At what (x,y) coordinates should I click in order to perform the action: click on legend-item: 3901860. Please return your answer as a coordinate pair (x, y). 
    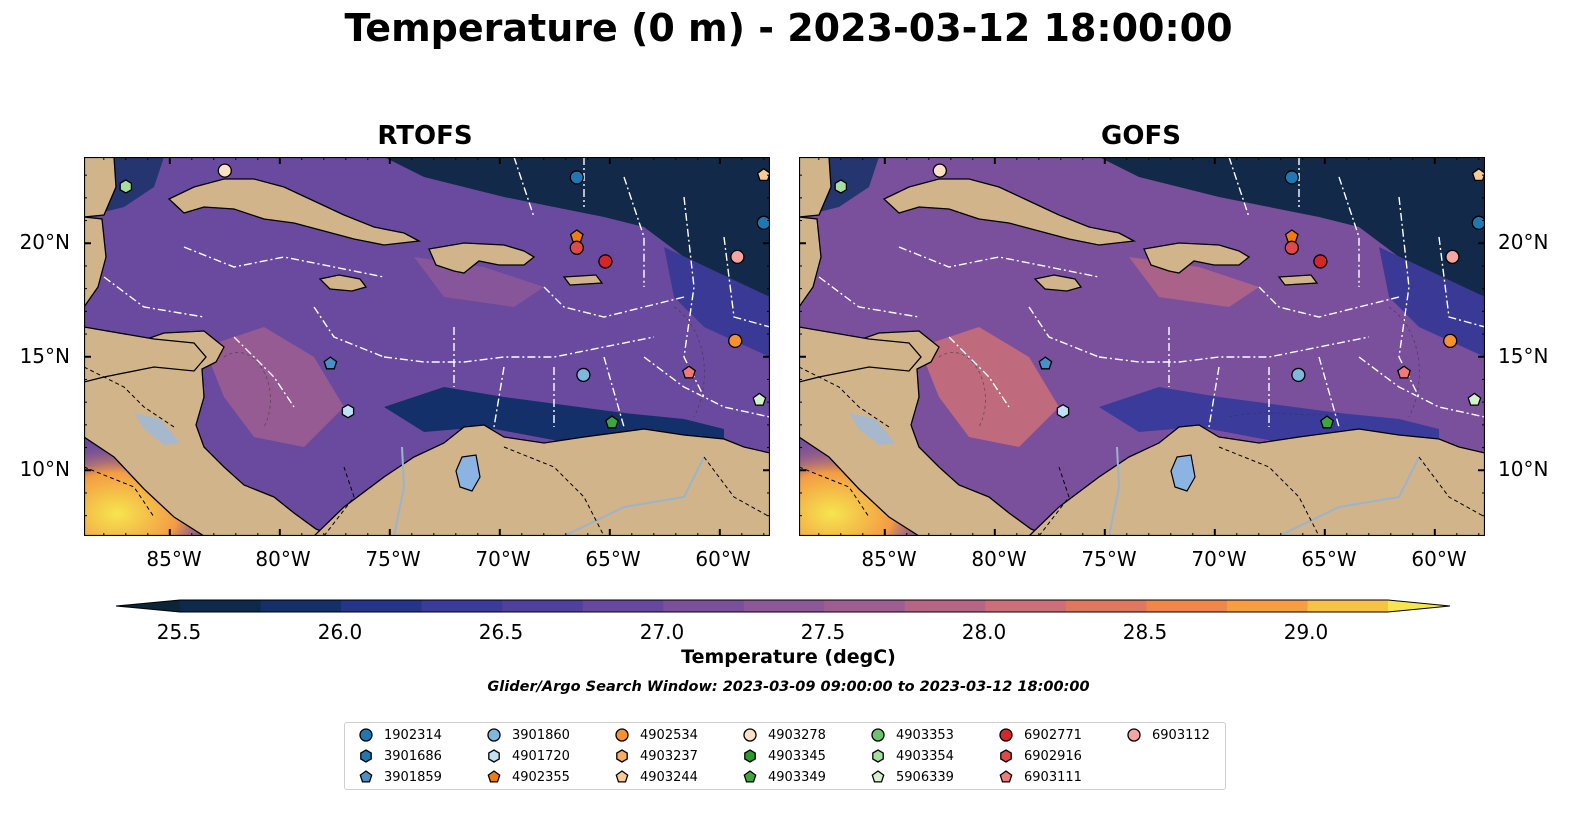
    Looking at the image, I should click on (527, 735).